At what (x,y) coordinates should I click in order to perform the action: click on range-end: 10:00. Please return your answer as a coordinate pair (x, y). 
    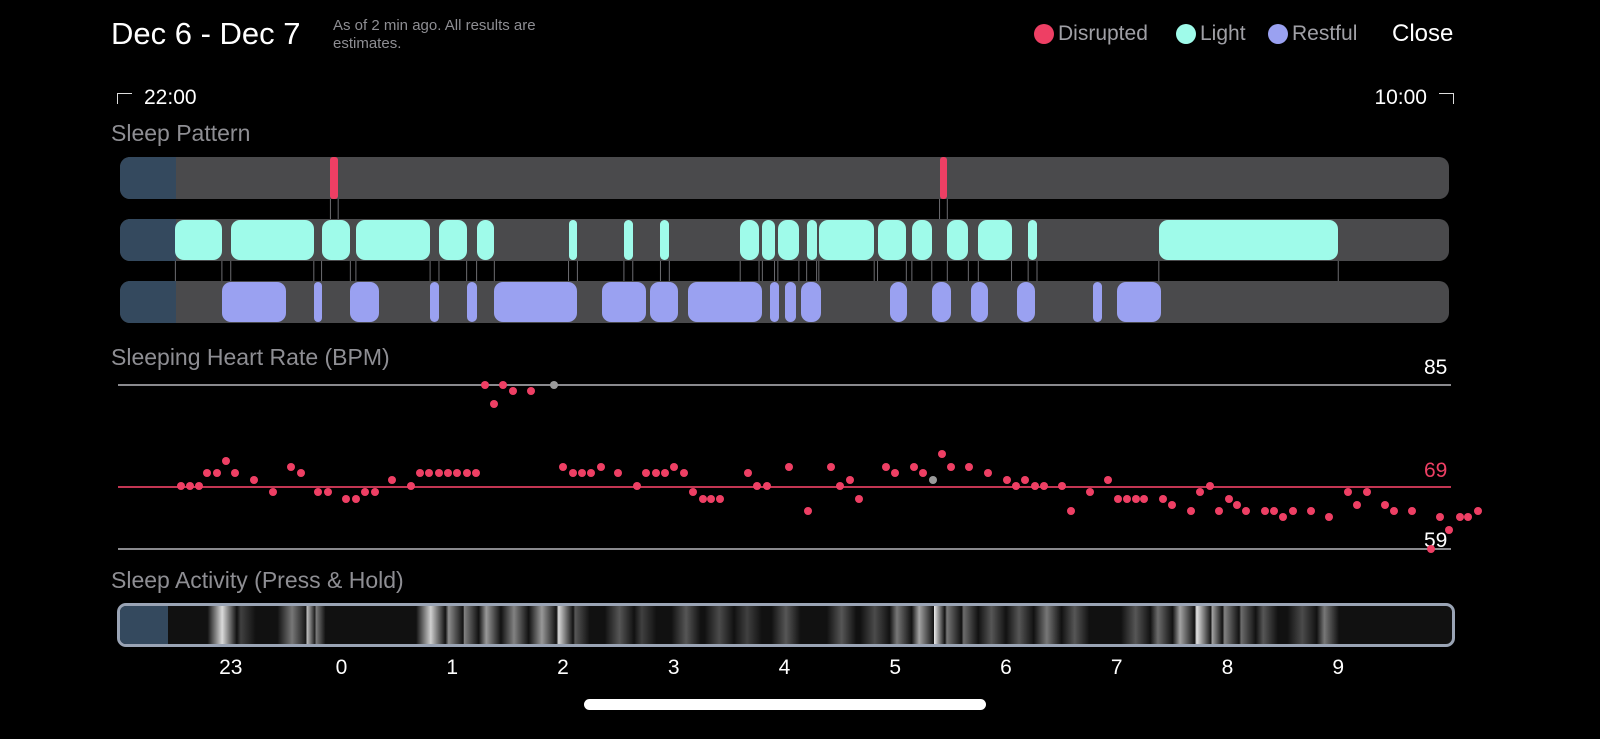
    Looking at the image, I should click on (1414, 98).